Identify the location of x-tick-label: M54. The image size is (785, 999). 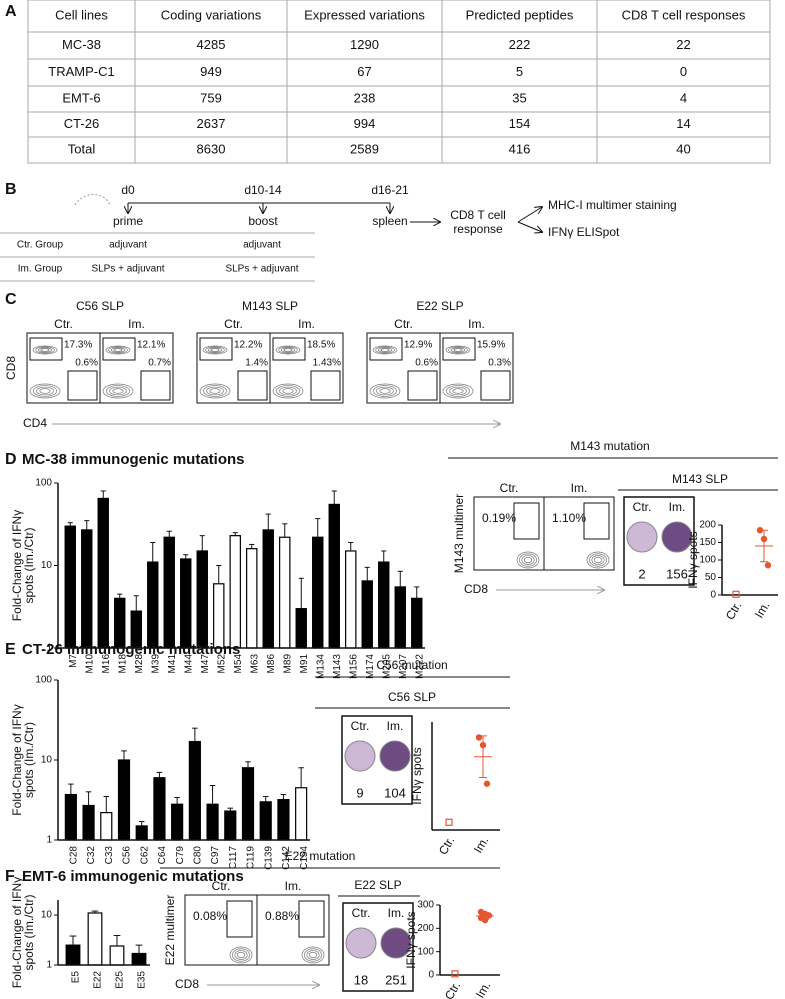
(238, 664).